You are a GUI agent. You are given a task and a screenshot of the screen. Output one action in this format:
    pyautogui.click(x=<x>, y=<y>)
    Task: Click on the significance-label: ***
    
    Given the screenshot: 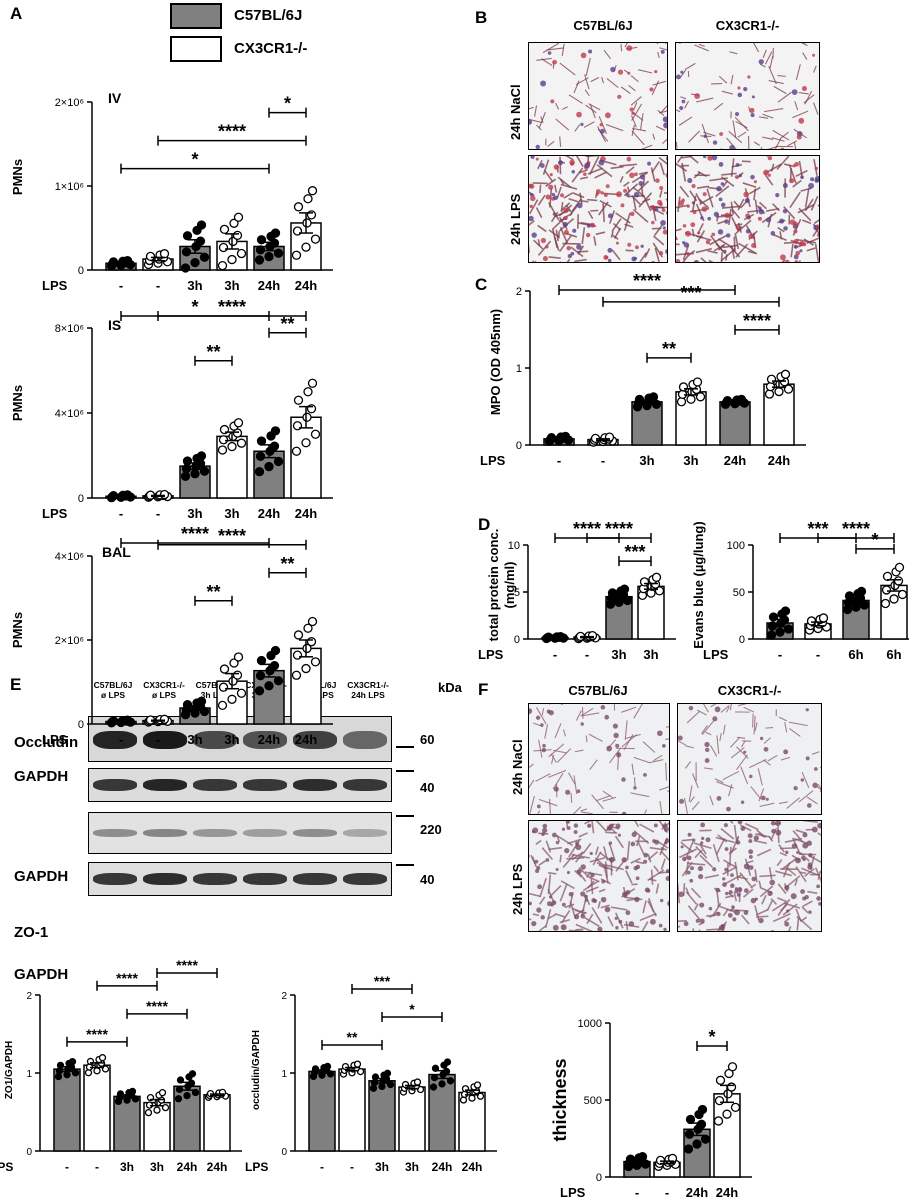 What is the action you would take?
    pyautogui.click(x=690, y=293)
    